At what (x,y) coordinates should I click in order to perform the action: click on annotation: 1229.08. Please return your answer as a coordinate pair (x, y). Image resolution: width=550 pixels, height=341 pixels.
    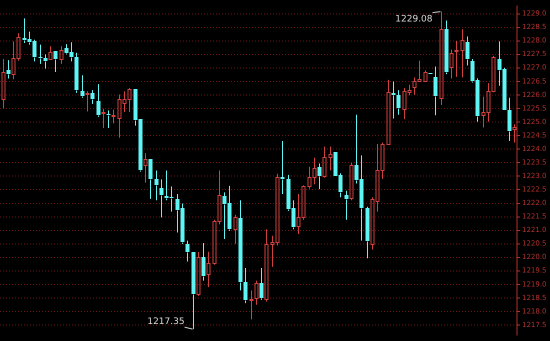
    Looking at the image, I should click on (414, 19).